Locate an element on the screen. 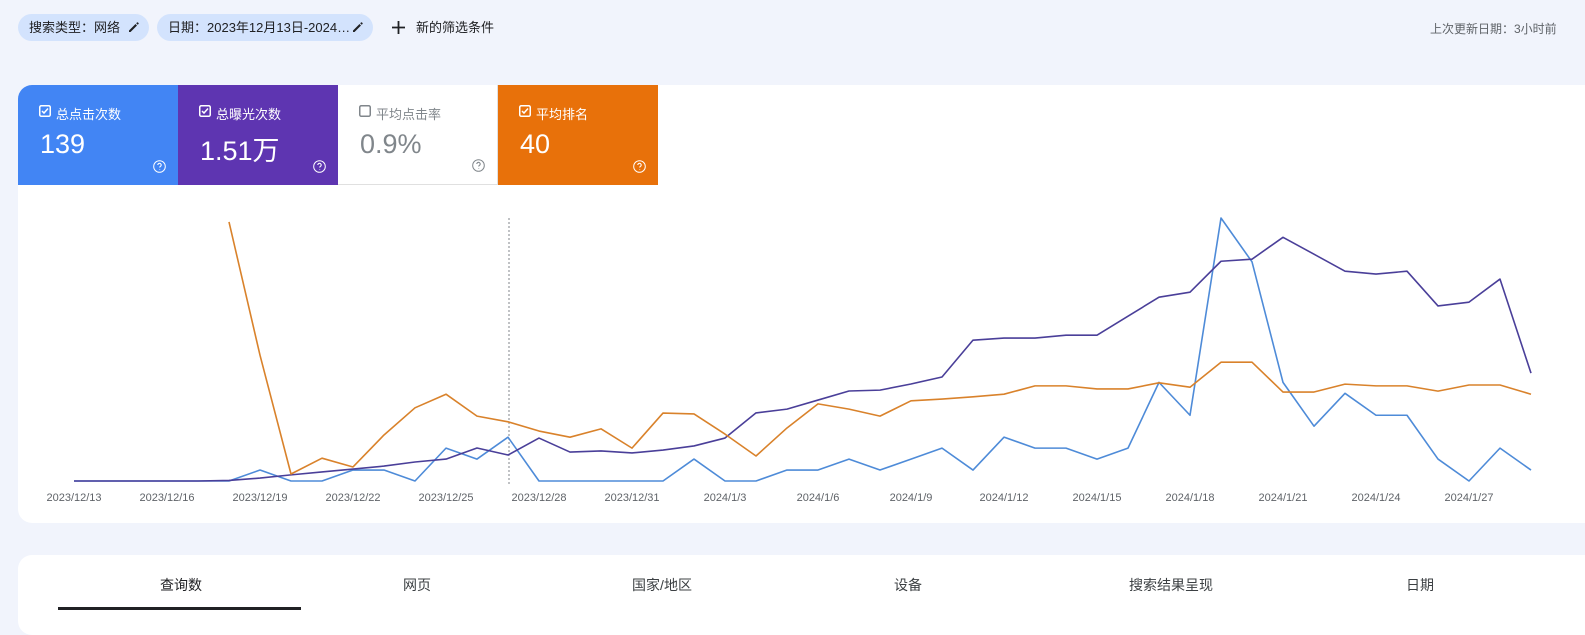 The width and height of the screenshot is (1585, 635). metric-card: 平均点击率 0.9% is located at coordinates (418, 135).